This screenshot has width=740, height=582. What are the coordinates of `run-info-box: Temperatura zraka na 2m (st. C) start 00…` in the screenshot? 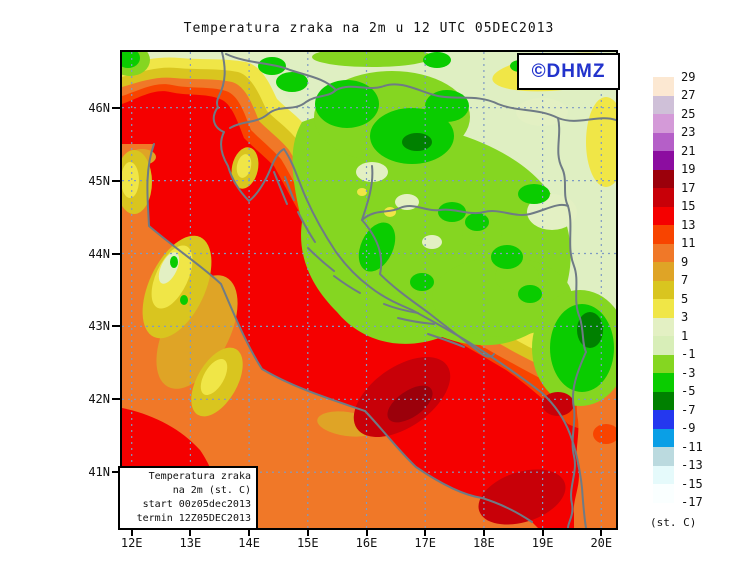 It's located at (188, 498).